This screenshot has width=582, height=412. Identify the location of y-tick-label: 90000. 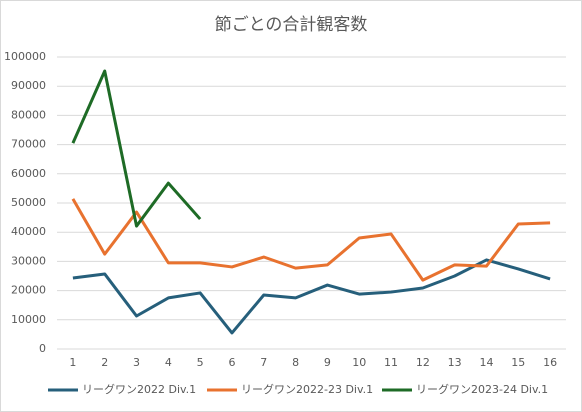
(28, 85).